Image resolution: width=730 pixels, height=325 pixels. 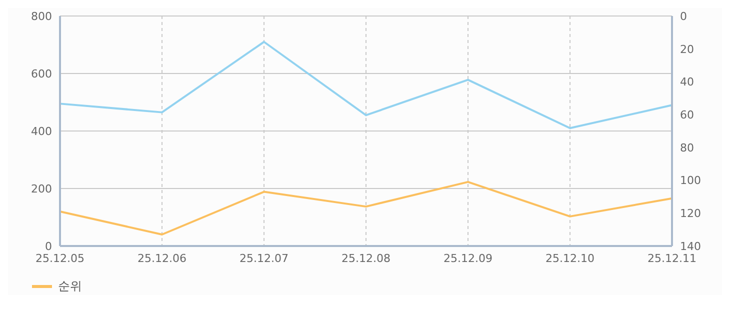 I want to click on x-tick-label: 25.12.05, so click(x=60, y=258).